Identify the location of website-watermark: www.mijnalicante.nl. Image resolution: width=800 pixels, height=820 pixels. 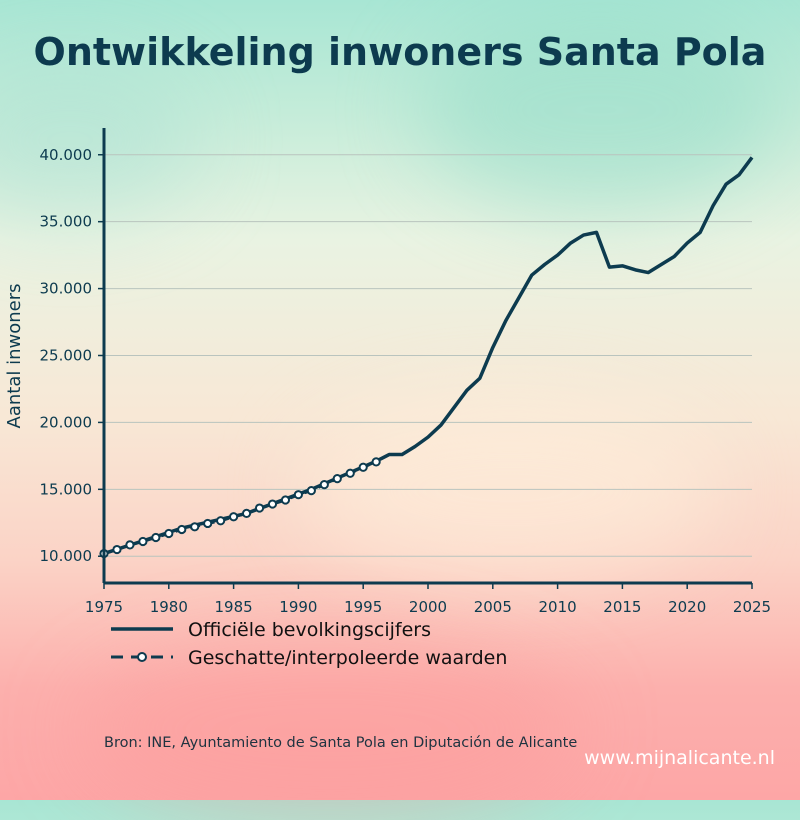
(679, 758).